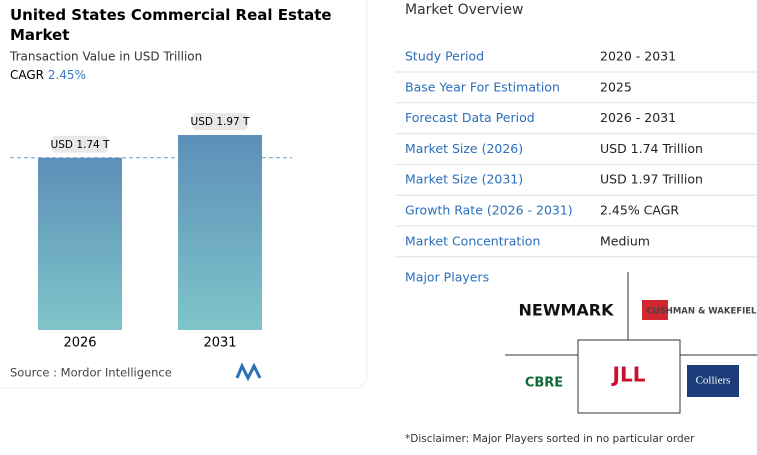 This screenshot has width=757, height=455. What do you see at coordinates (248, 372) in the screenshot?
I see `brand-logo` at bounding box center [248, 372].